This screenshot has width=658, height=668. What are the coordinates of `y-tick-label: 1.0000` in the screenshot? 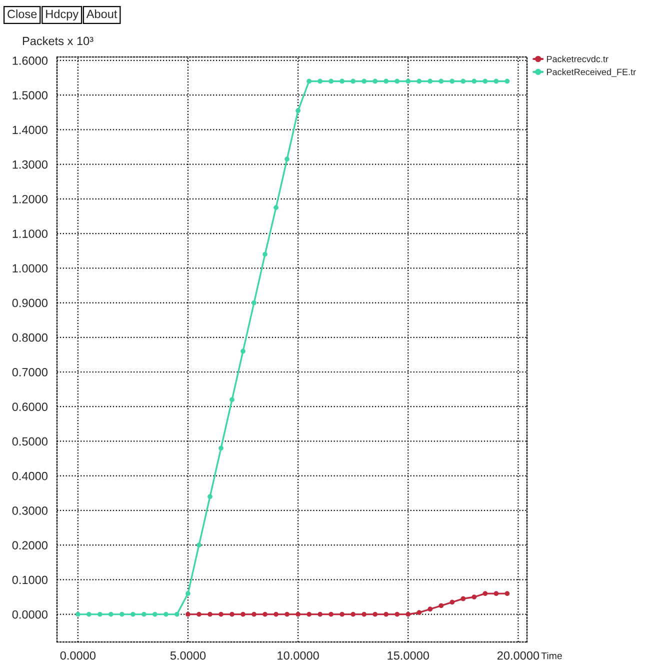 It's located at (30, 268).